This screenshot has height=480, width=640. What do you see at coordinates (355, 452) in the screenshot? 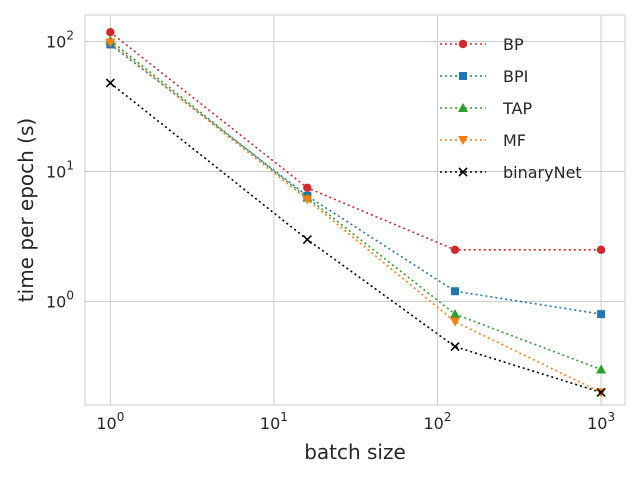
I see `x-axis-label: batch size` at bounding box center [355, 452].